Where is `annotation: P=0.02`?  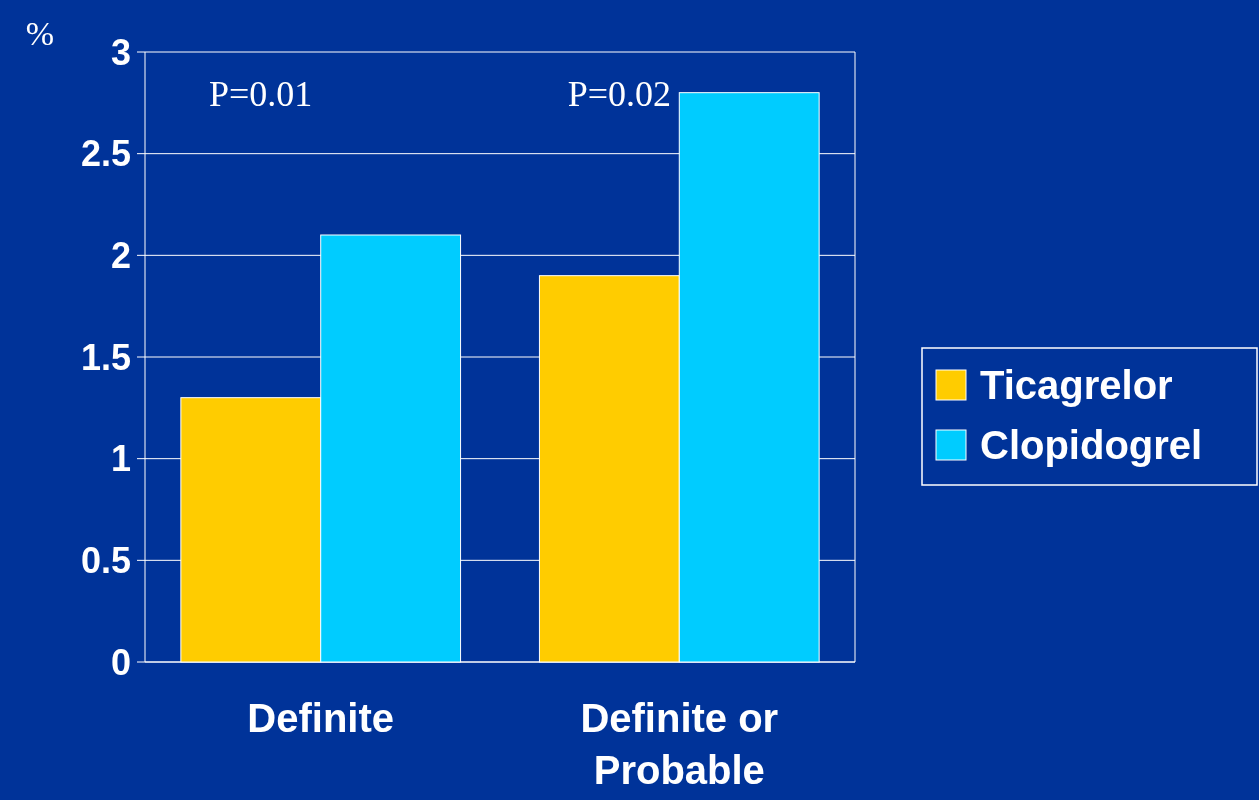 annotation: P=0.02 is located at coordinates (619, 94).